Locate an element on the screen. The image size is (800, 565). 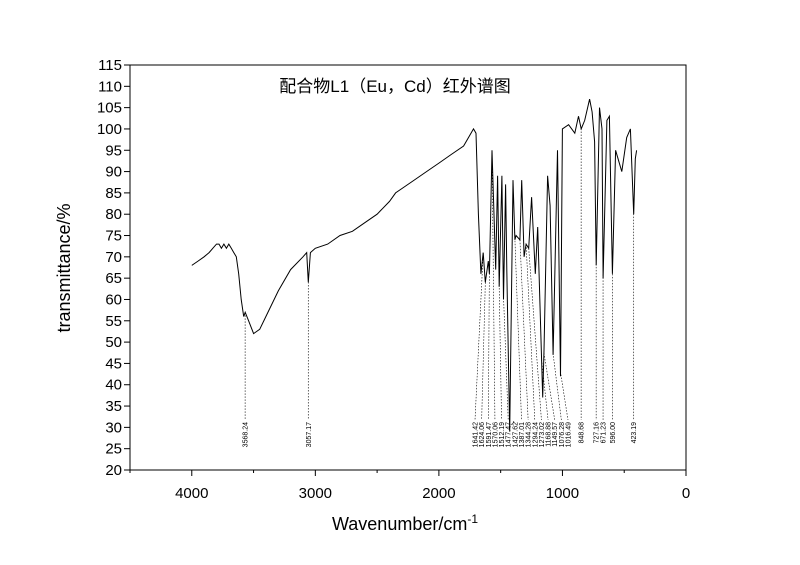
peak-label: 1076.28 is located at coordinates (562, 434).